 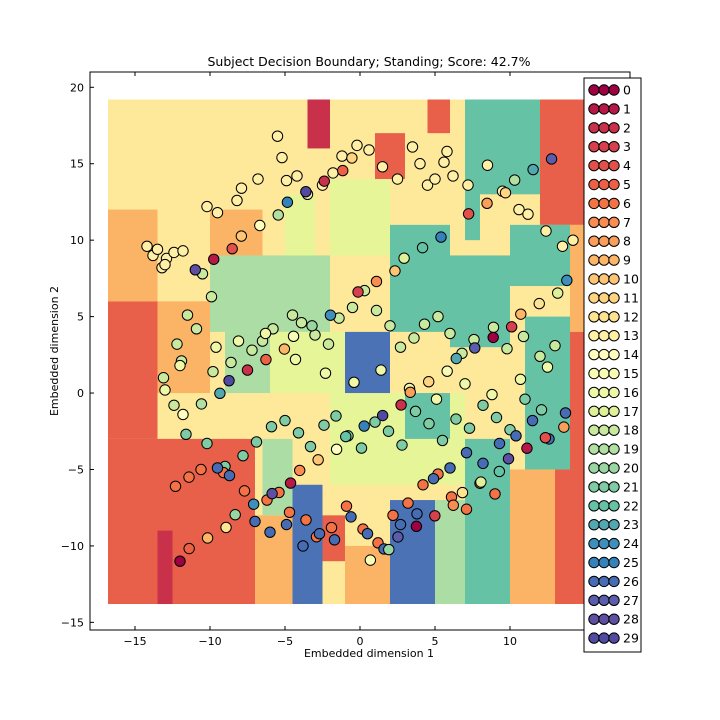 I want to click on legend-entry: 22, so click(x=613, y=505).